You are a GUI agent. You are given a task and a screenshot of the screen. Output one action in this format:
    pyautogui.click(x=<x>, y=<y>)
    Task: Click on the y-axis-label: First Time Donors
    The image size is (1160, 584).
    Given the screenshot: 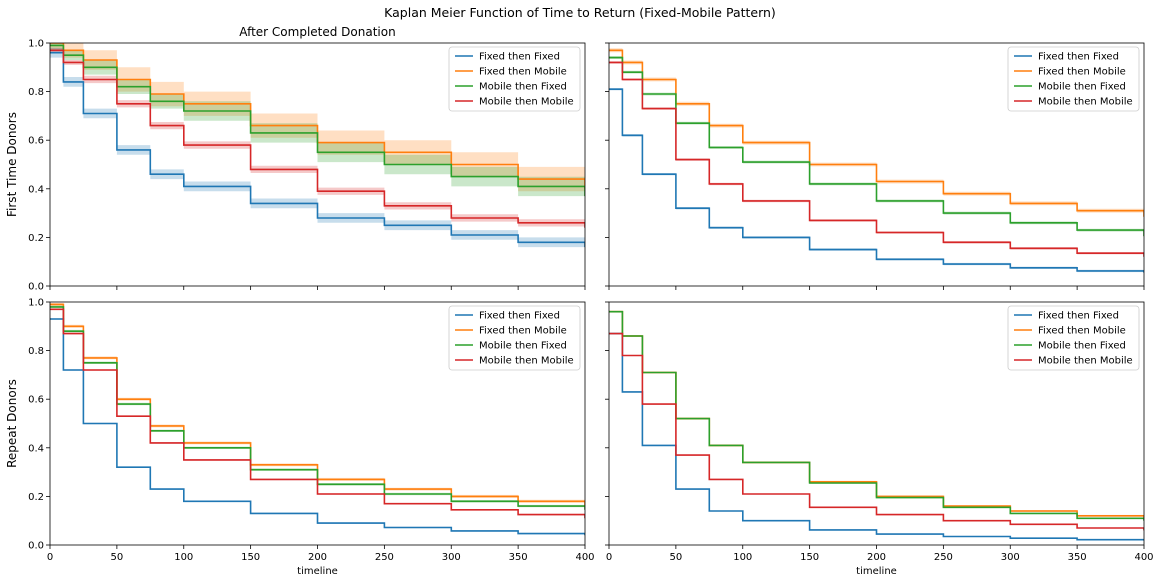 What is the action you would take?
    pyautogui.click(x=12, y=164)
    